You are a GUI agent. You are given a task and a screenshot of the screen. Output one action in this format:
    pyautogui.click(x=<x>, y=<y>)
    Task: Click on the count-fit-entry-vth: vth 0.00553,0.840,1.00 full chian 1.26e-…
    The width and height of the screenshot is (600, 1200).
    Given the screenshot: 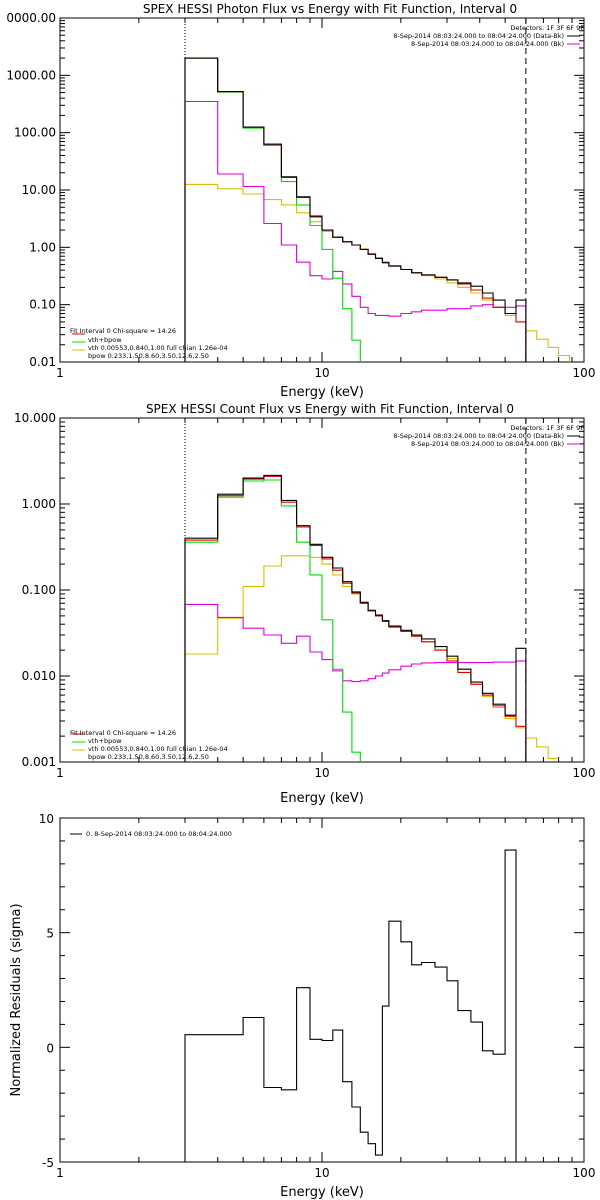 What is the action you would take?
    pyautogui.click(x=158, y=749)
    